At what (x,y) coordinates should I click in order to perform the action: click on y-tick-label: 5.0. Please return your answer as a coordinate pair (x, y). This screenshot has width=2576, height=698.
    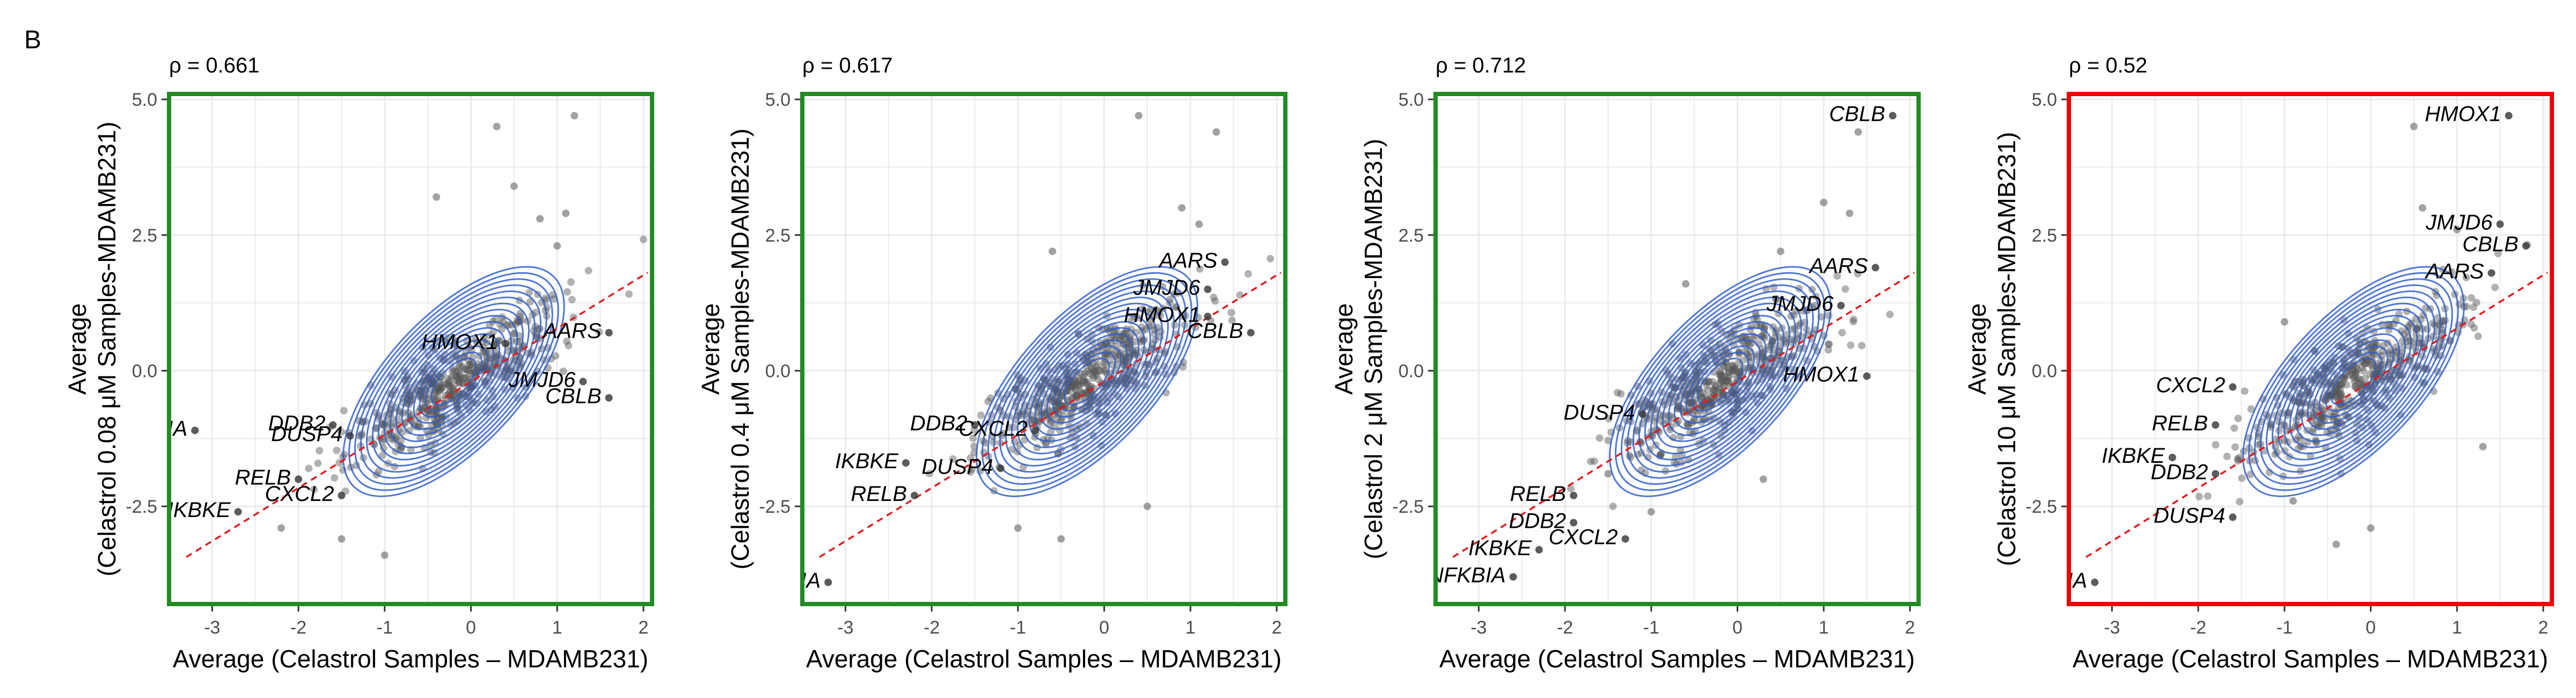
    Looking at the image, I should click on (2044, 100).